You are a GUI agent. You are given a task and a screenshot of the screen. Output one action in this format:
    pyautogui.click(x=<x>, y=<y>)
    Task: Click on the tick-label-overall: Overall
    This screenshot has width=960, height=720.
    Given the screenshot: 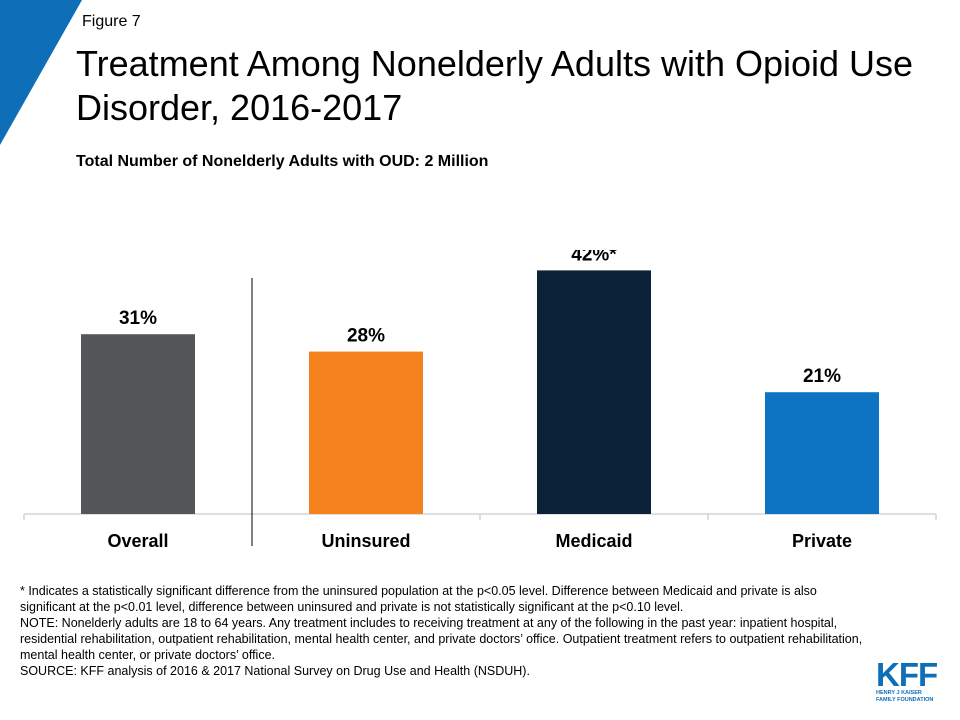 What is the action you would take?
    pyautogui.click(x=137, y=541)
    